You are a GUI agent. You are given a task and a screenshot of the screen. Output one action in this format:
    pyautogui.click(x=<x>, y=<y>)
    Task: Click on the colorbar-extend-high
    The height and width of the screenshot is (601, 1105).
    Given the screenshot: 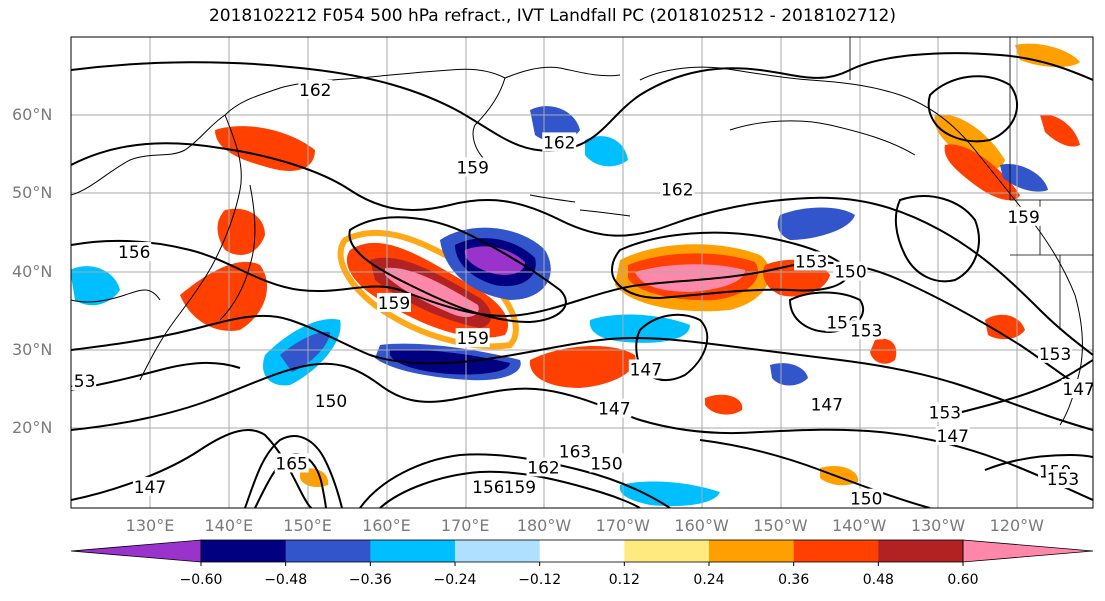 What is the action you would take?
    pyautogui.click(x=1028, y=551)
    